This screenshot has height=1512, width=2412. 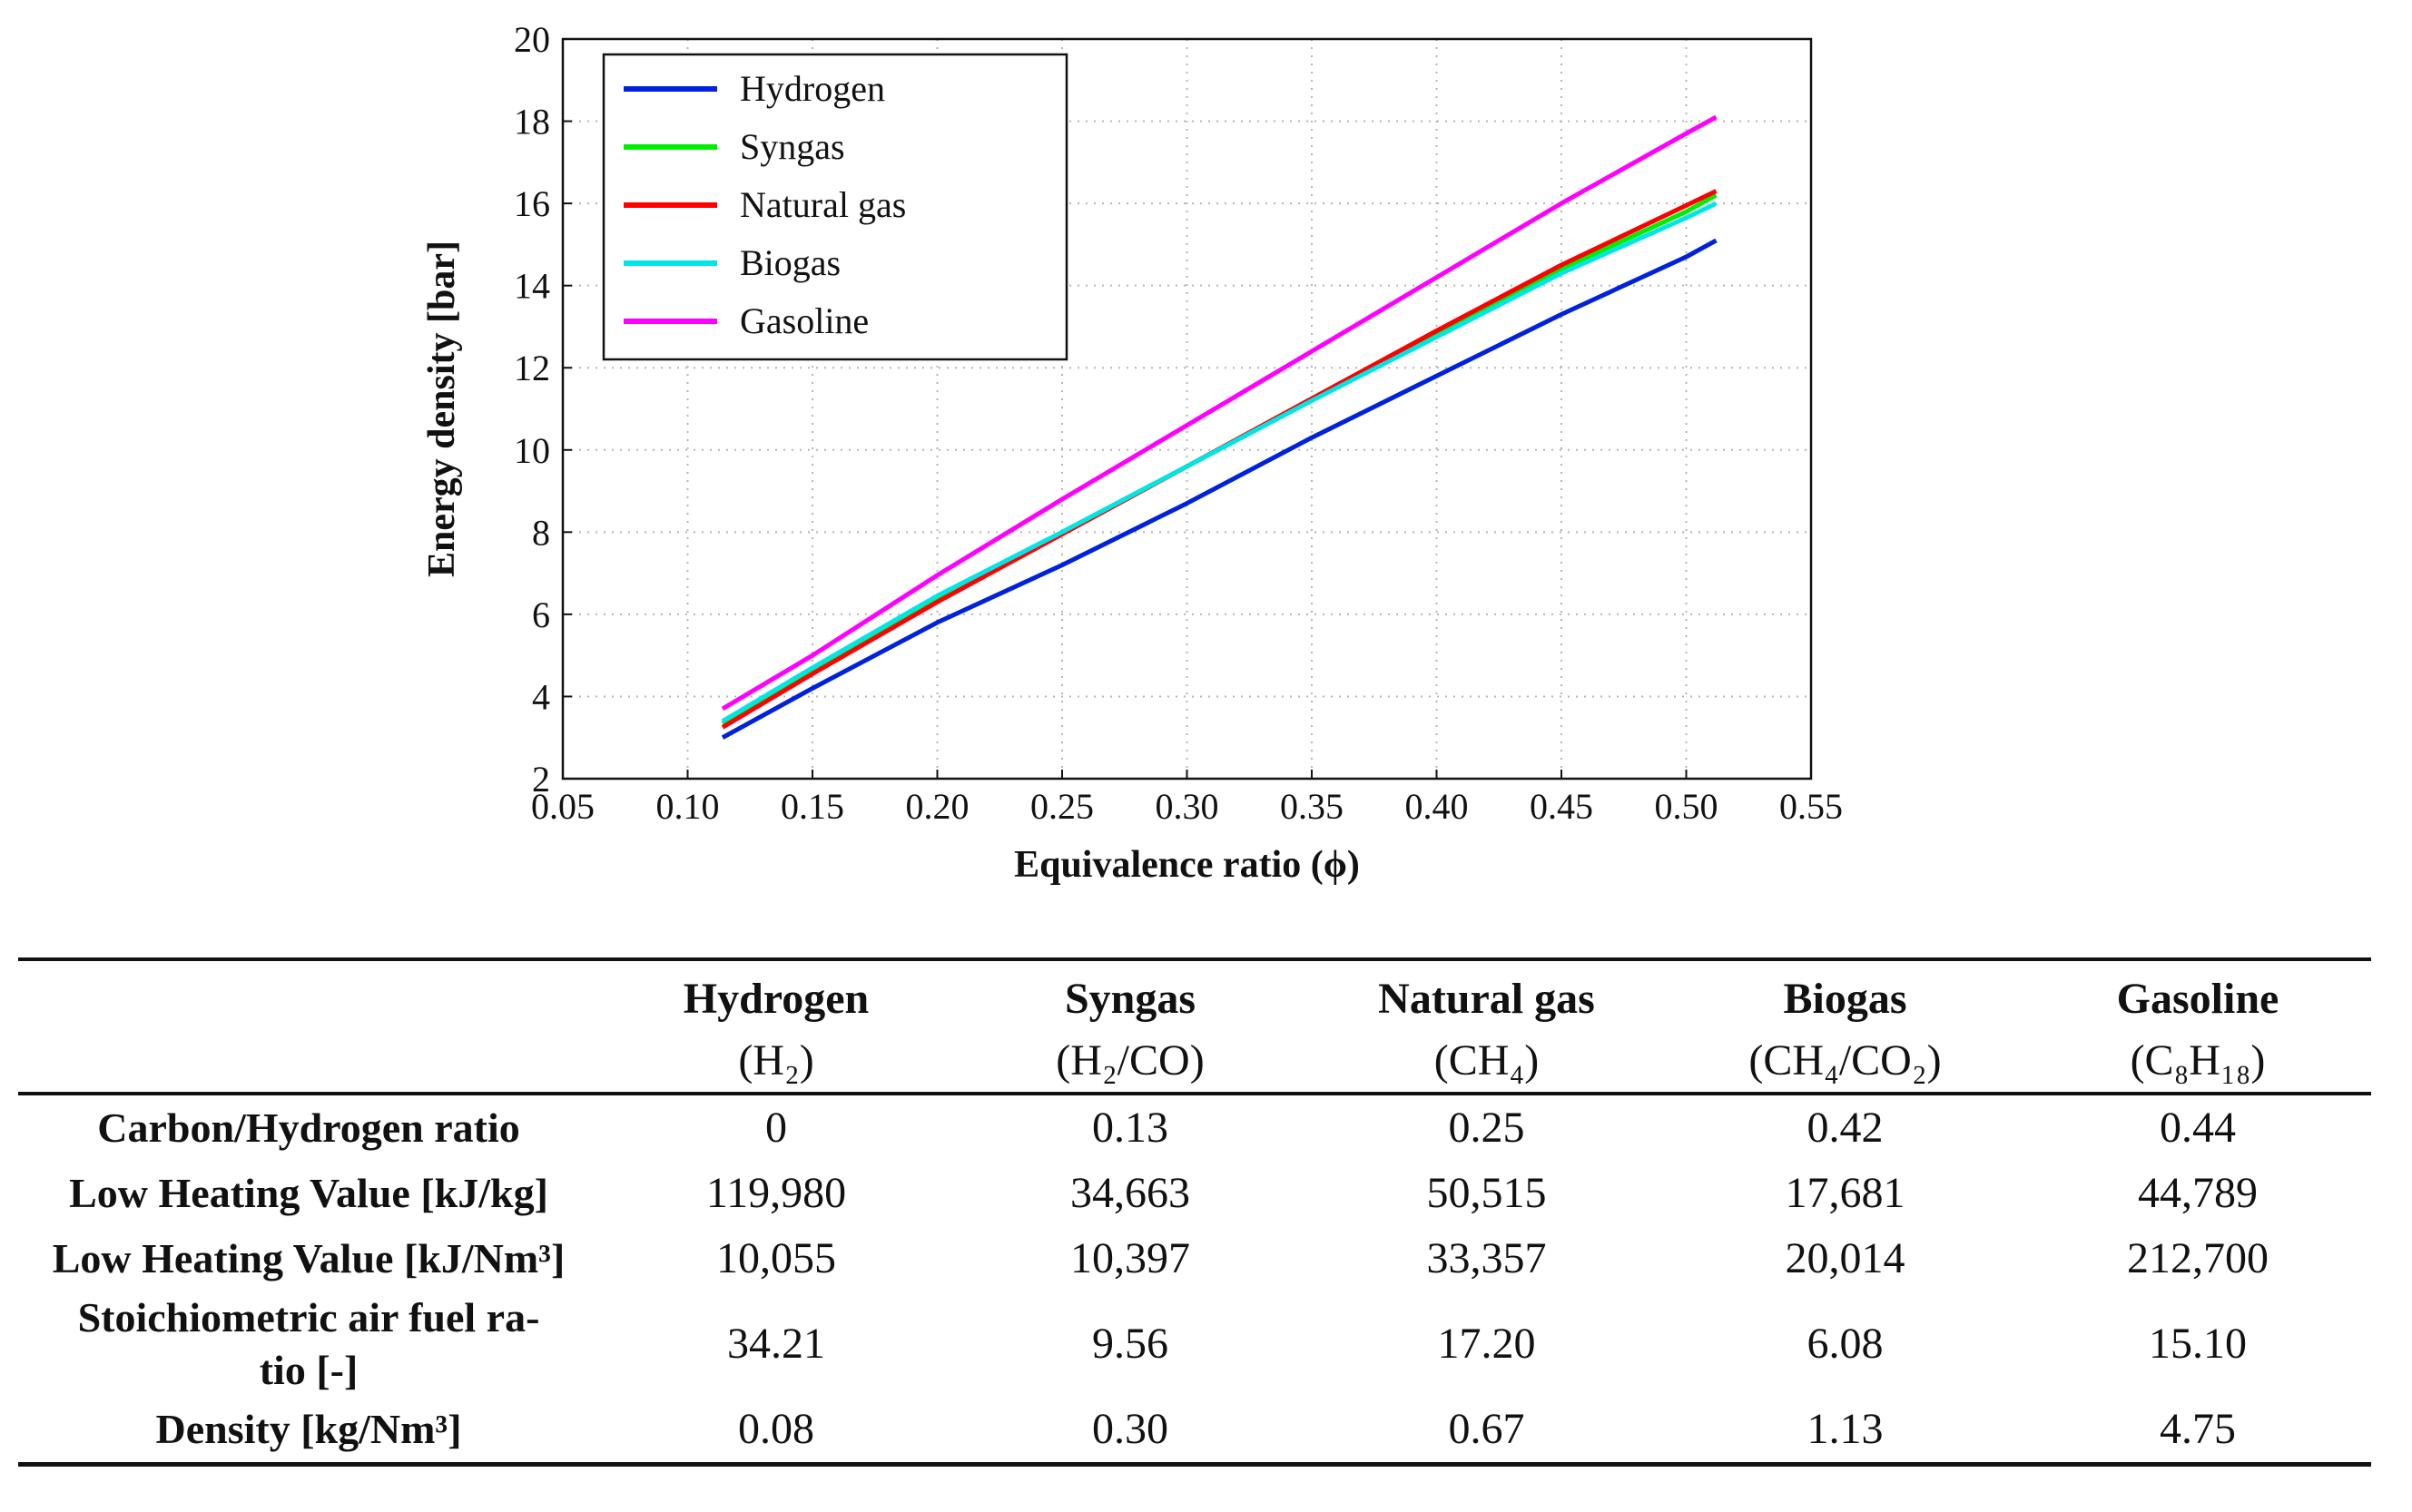 What do you see at coordinates (1130, 1193) in the screenshot?
I see `table-cell: 34,663` at bounding box center [1130, 1193].